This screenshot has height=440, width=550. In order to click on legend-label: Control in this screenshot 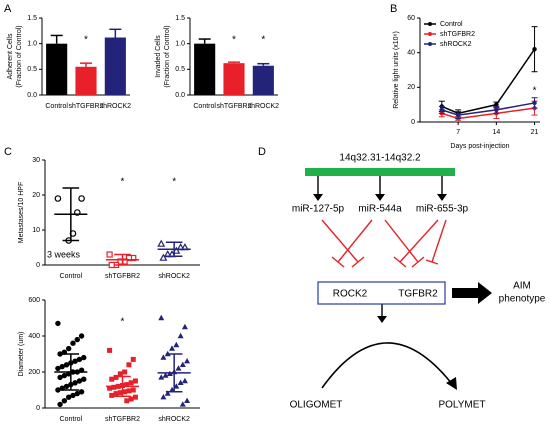, I will do `click(451, 24)`.